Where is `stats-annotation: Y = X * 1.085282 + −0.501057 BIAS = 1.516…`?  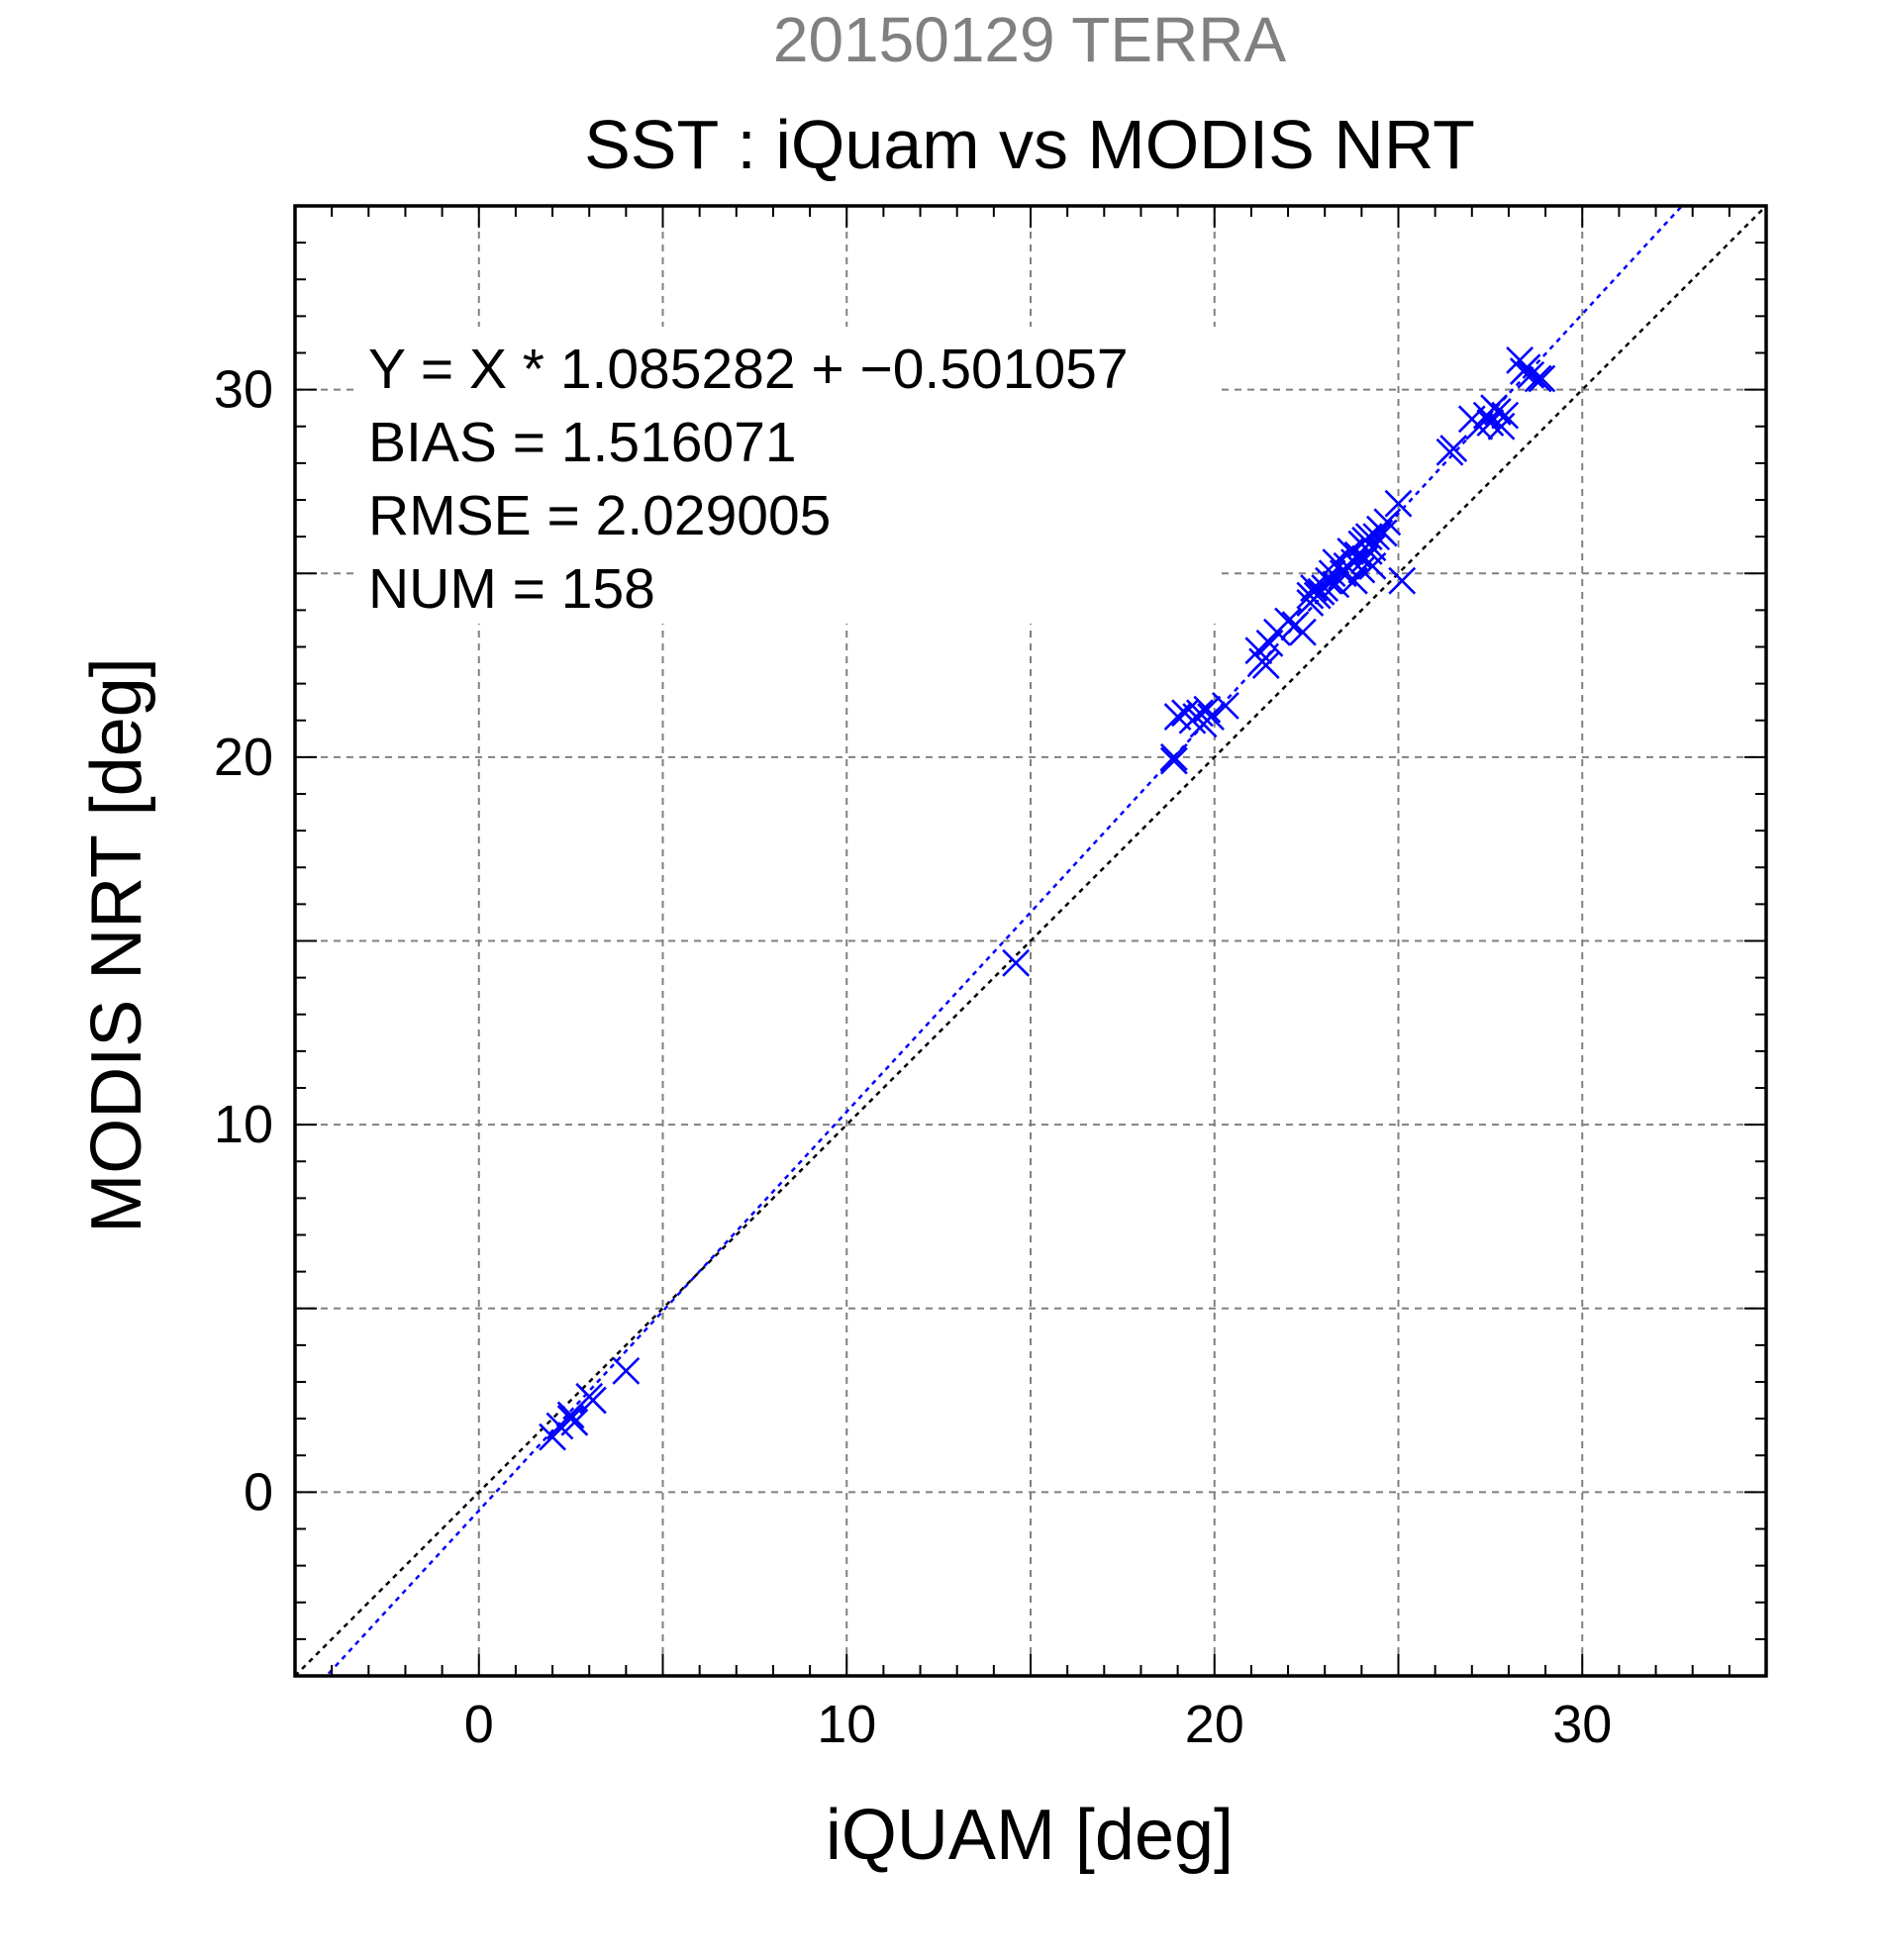
stats-annotation: Y = X * 1.085282 + −0.501057 BIAS = 1.516… is located at coordinates (787, 475).